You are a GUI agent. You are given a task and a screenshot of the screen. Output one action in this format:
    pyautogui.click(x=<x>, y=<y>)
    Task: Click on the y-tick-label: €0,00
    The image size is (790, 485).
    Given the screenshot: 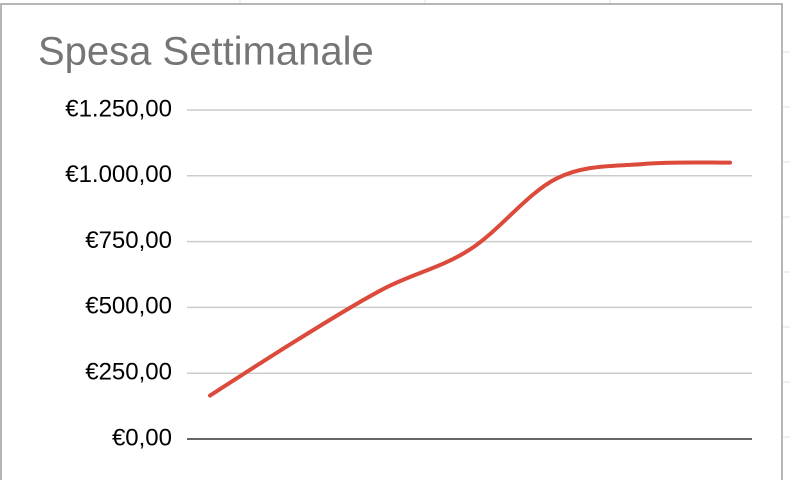 What is the action you would take?
    pyautogui.click(x=142, y=437)
    